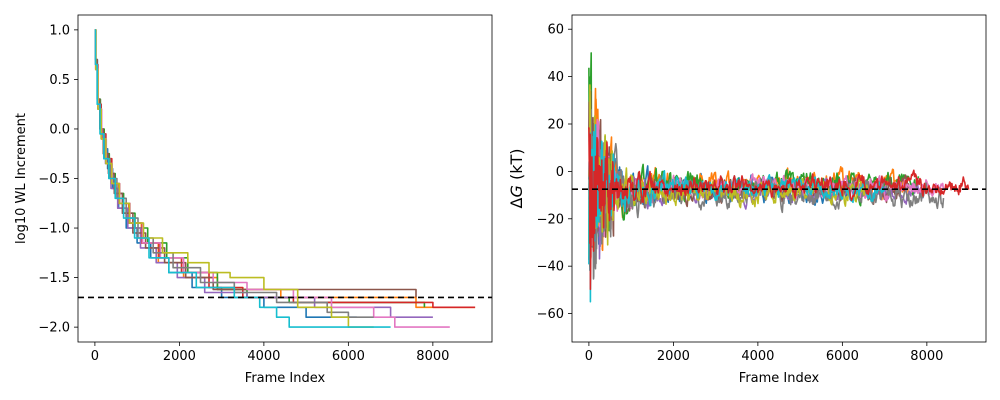  What do you see at coordinates (550, 219) in the screenshot?
I see `y-tick-label: −20` at bounding box center [550, 219].